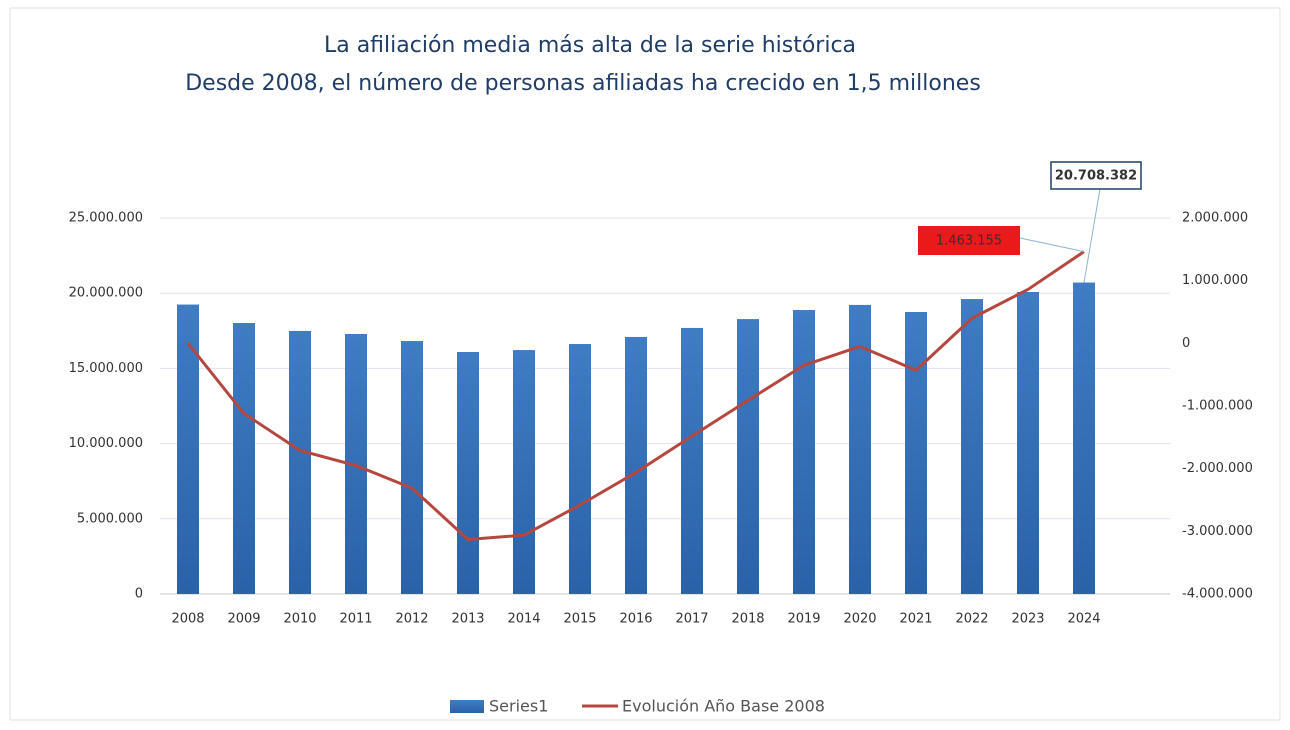 This screenshot has width=1290, height=730. I want to click on y-tick-label: 0, so click(139, 594).